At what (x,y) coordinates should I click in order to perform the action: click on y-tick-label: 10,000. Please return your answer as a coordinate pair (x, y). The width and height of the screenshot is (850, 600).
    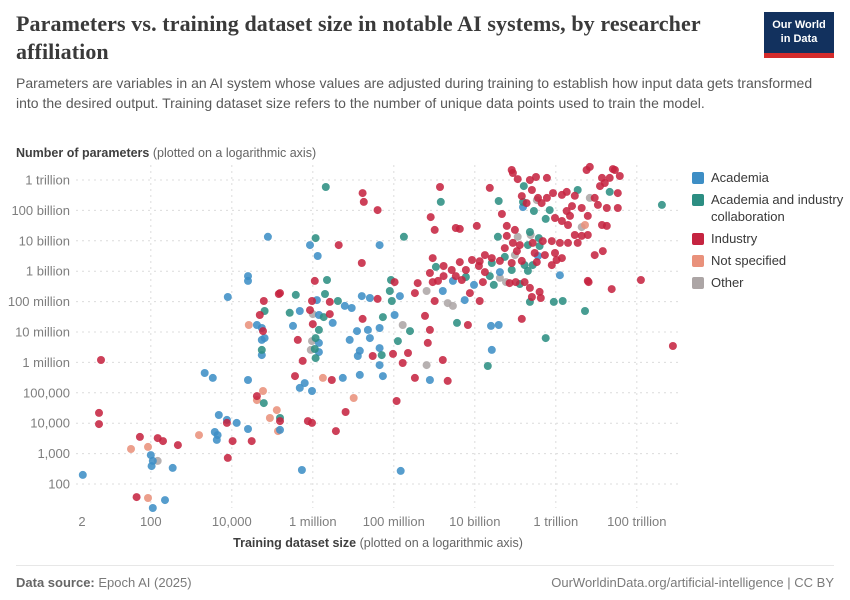
    Looking at the image, I should click on (50, 423).